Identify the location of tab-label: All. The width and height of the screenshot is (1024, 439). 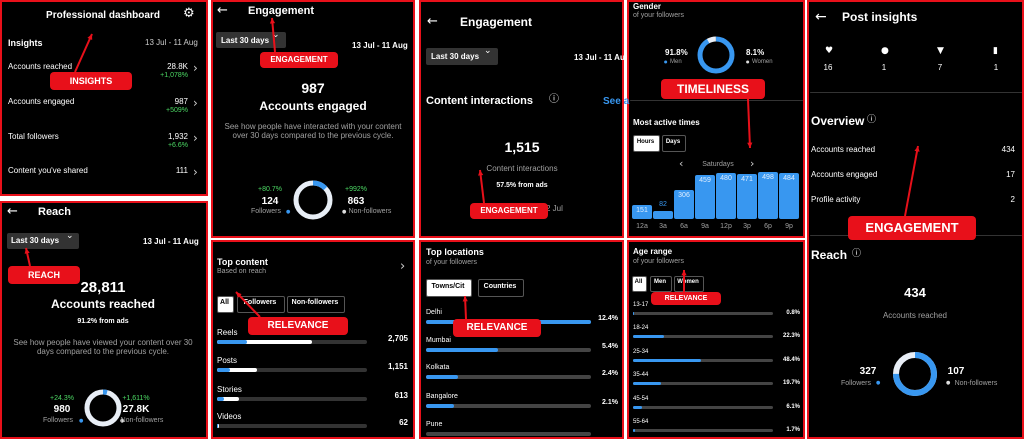
(638, 282).